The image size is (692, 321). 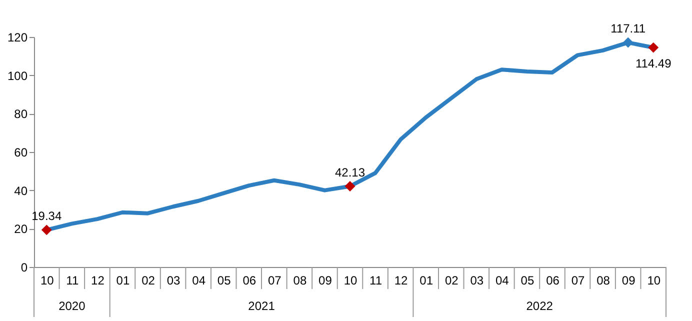 I want to click on y-tick-label: 40, so click(x=21, y=191).